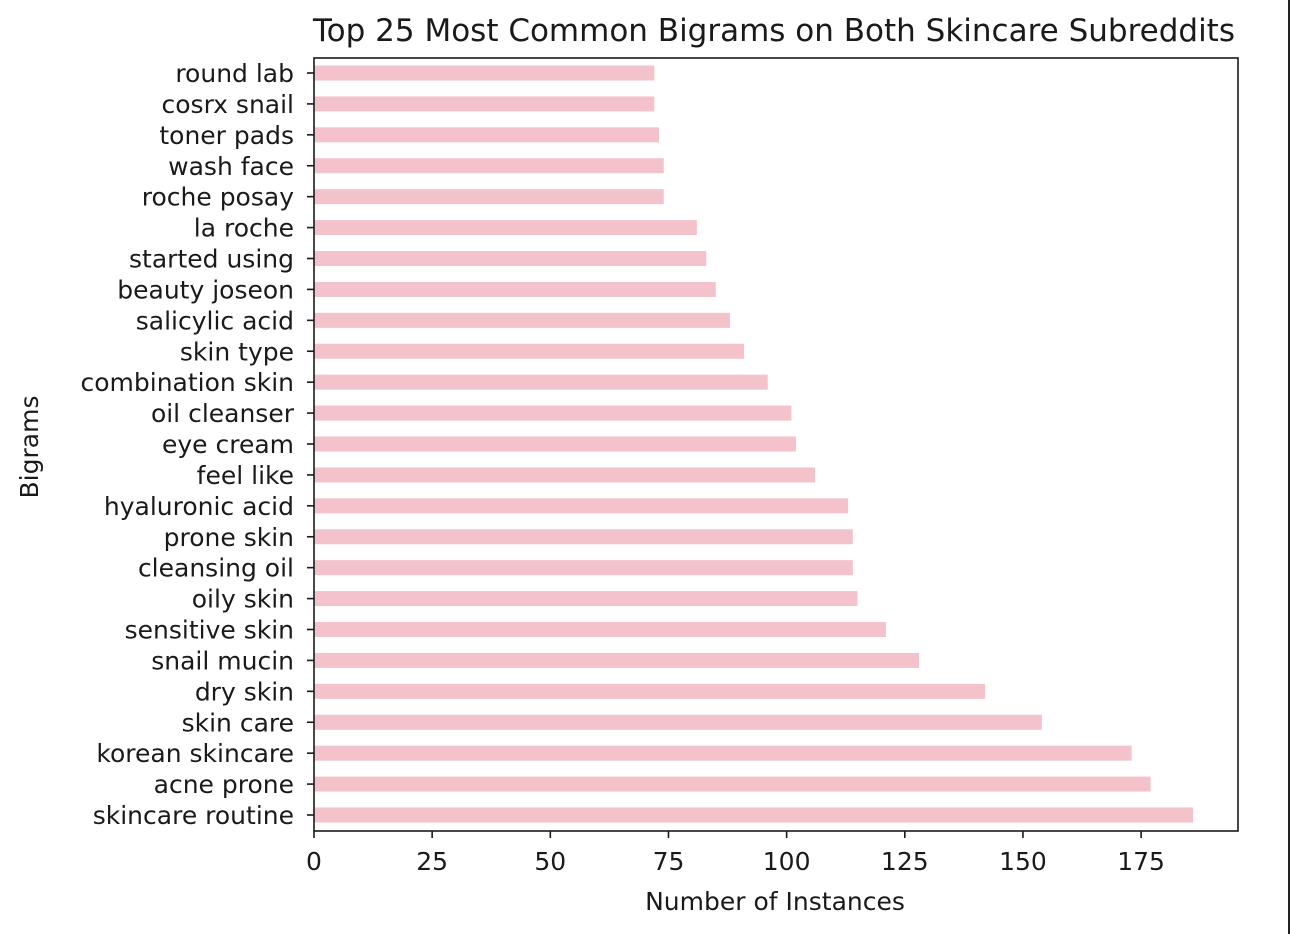 This screenshot has width=1290, height=939. I want to click on bar-acne-prone, so click(732, 784).